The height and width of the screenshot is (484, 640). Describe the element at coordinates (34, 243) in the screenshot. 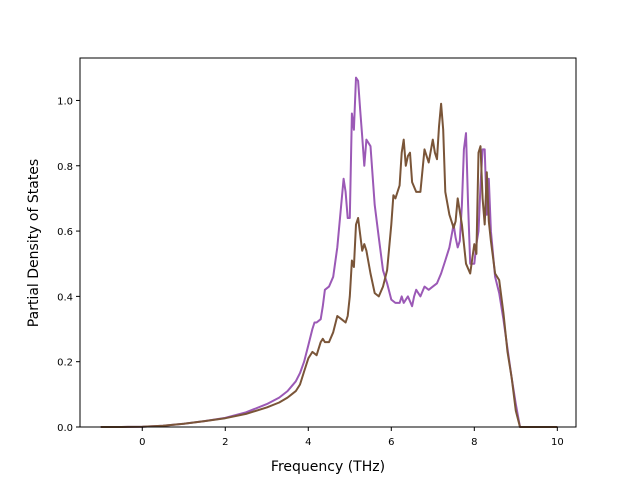

I see `y-axis-label: Partial Density of States` at that location.